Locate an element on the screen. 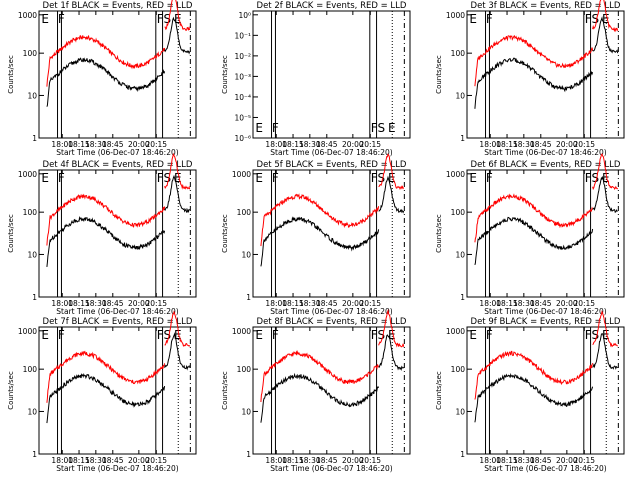 The height and width of the screenshot is (480, 640). chart-title: Det 8f BLACK = Events, RED = LLD is located at coordinates (332, 322).